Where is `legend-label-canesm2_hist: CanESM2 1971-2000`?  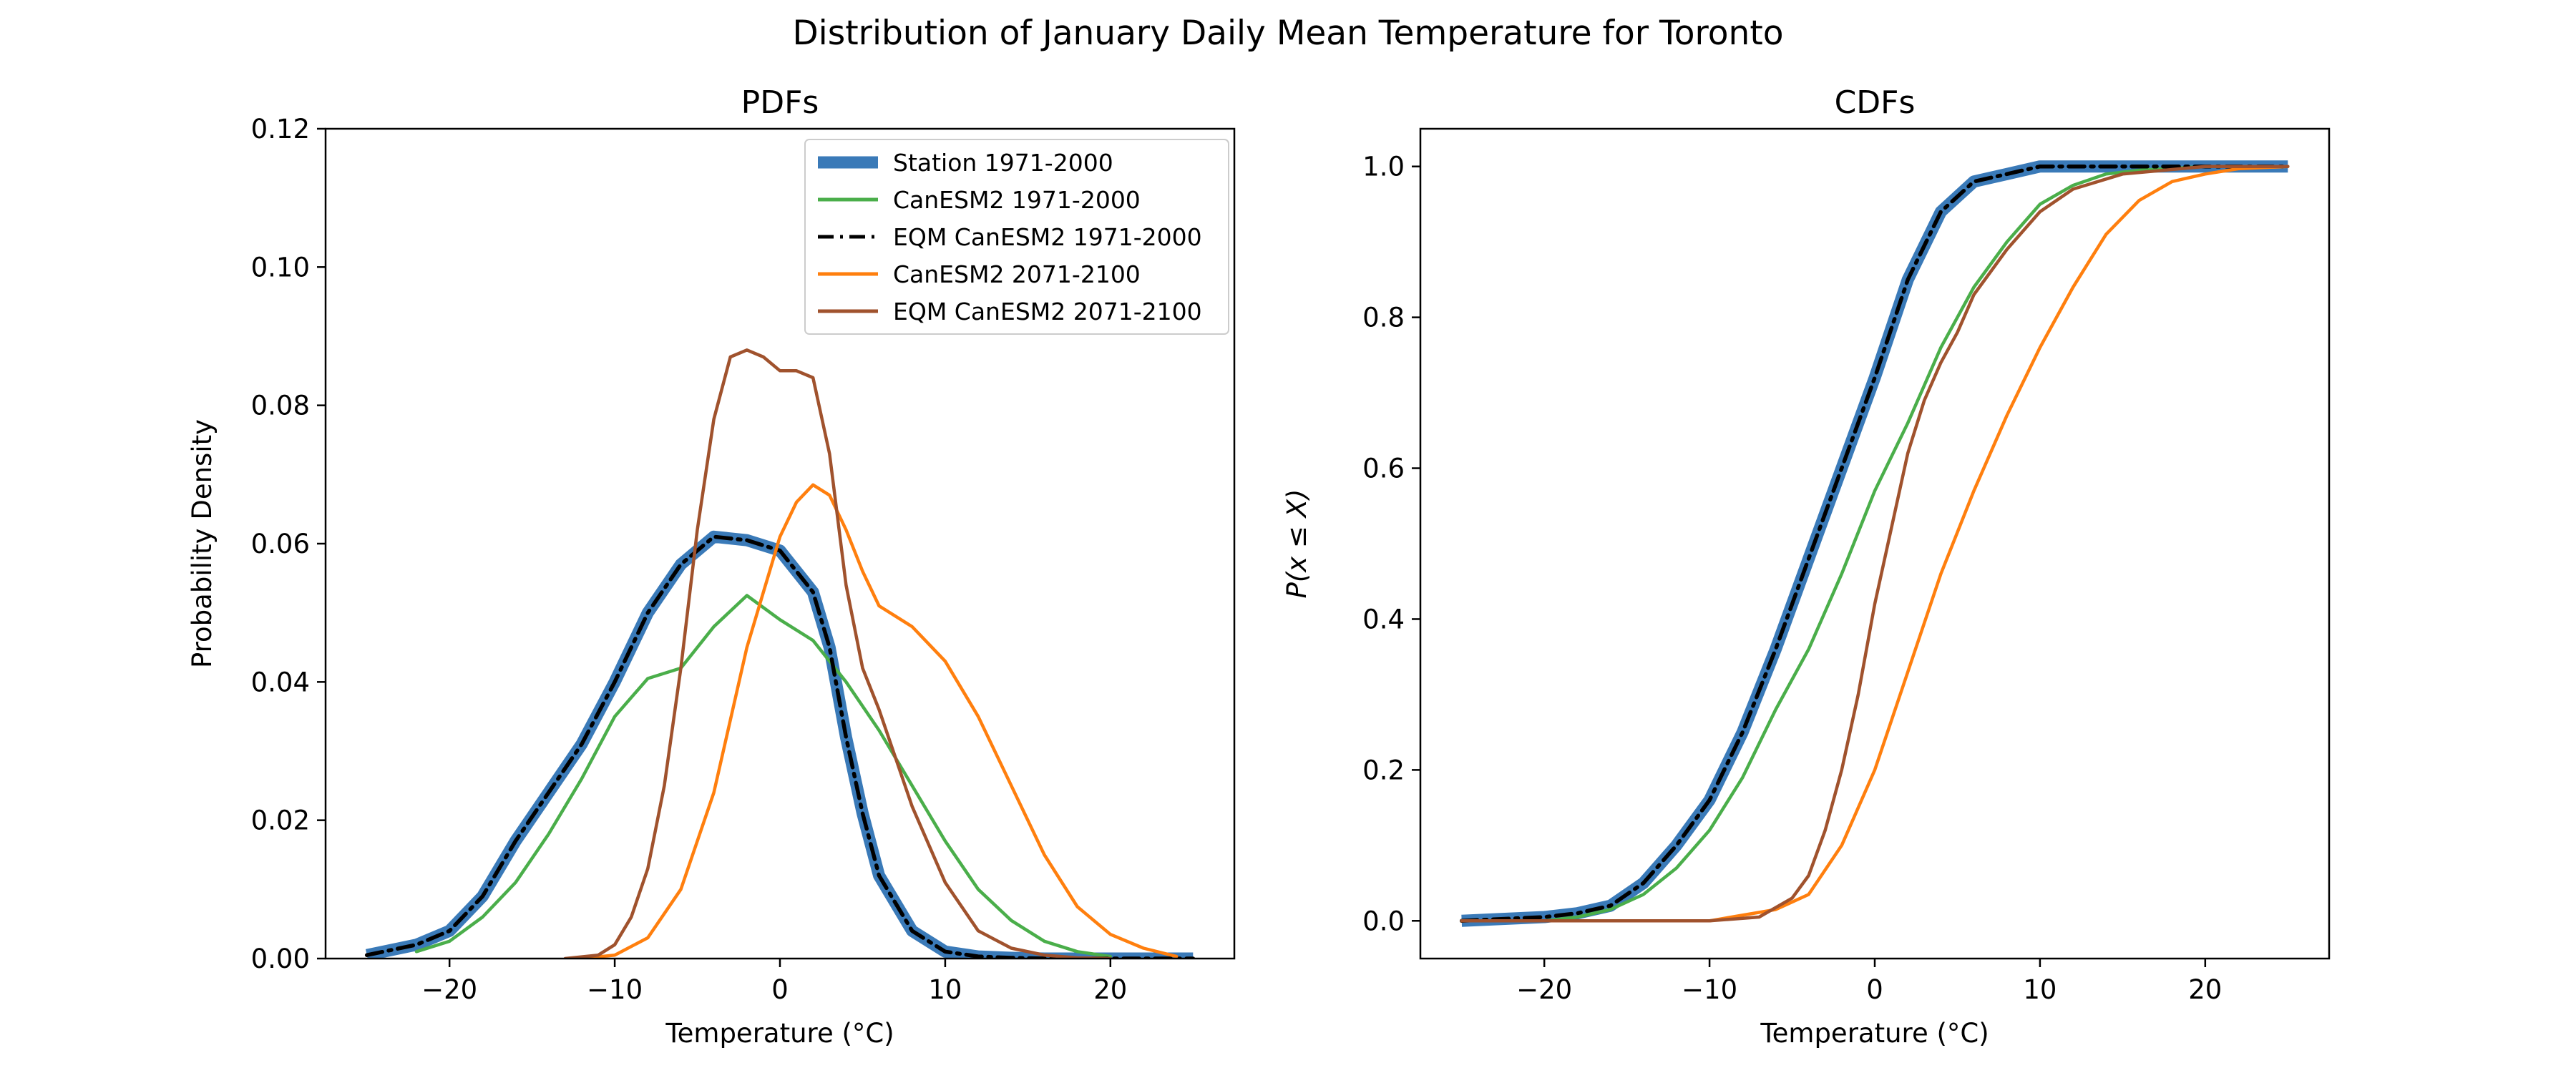
legend-label-canesm2_hist: CanESM2 1971-2000 is located at coordinates (1017, 200).